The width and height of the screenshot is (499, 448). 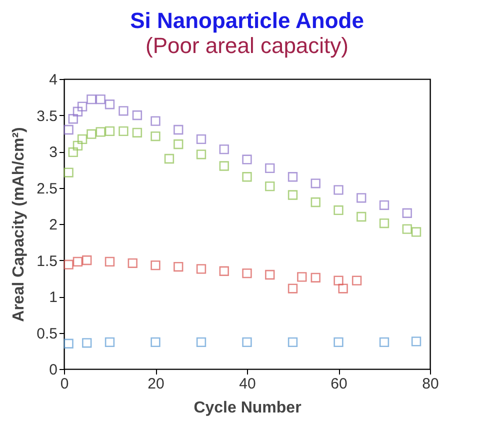 What do you see at coordinates (53, 297) in the screenshot?
I see `y-tick-label: 1` at bounding box center [53, 297].